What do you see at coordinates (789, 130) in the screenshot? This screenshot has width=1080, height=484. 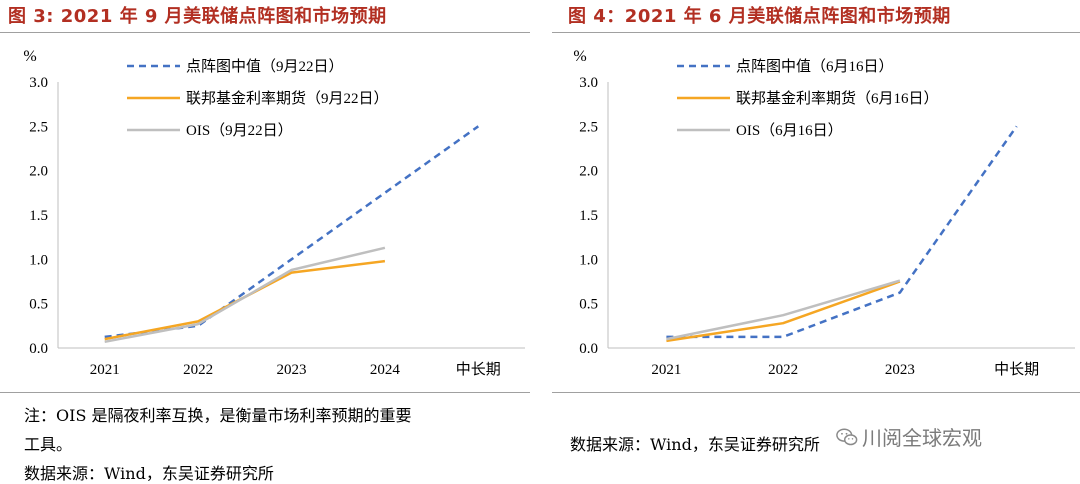 I see `legend-label-2: OIS（6月16日）` at bounding box center [789, 130].